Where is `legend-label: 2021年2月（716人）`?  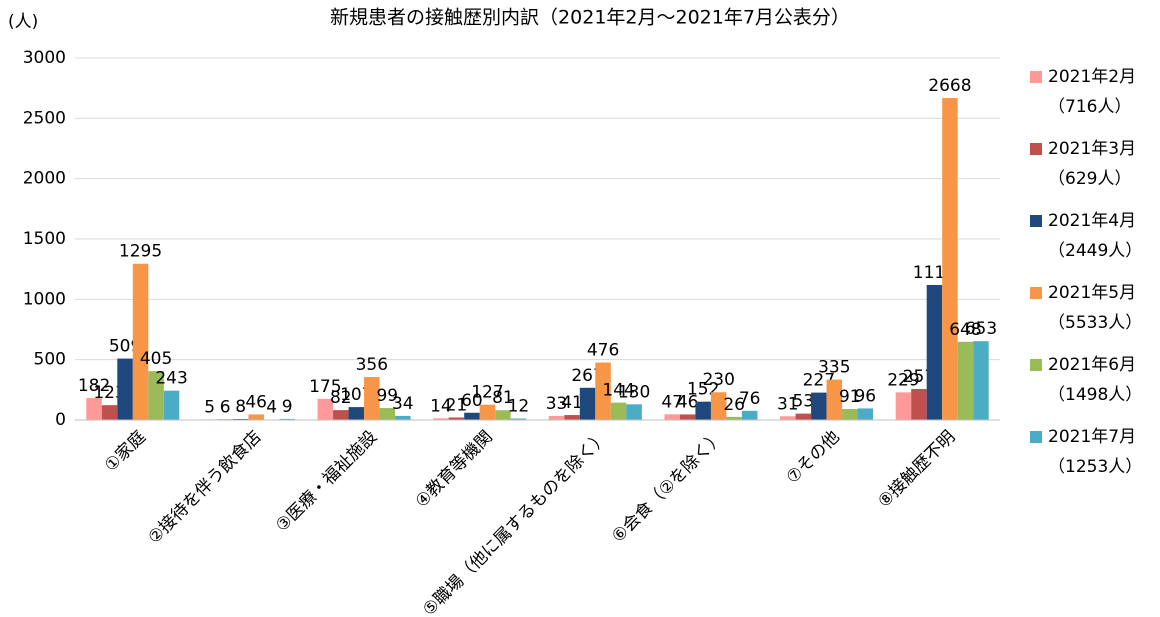
legend-label: 2021年2月（716人） is located at coordinates (1092, 92).